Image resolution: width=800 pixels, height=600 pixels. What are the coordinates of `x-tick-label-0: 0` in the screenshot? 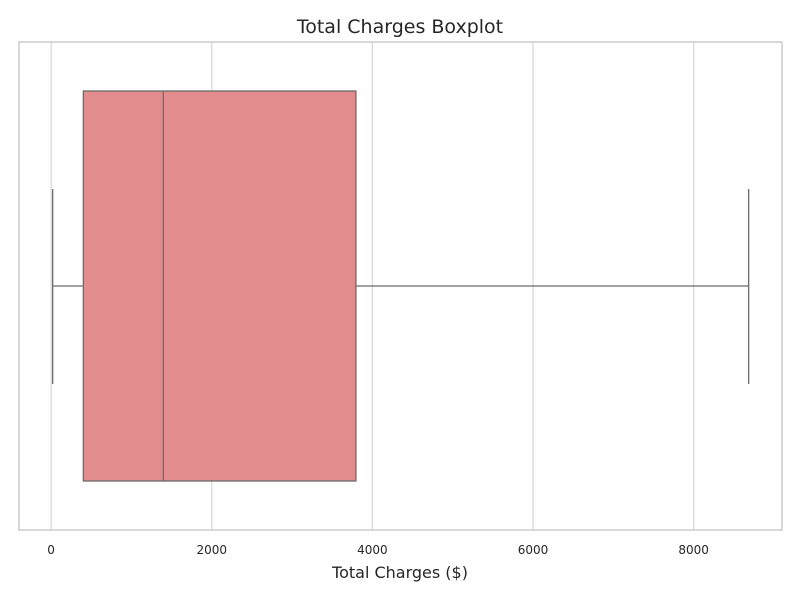 It's located at (51, 550).